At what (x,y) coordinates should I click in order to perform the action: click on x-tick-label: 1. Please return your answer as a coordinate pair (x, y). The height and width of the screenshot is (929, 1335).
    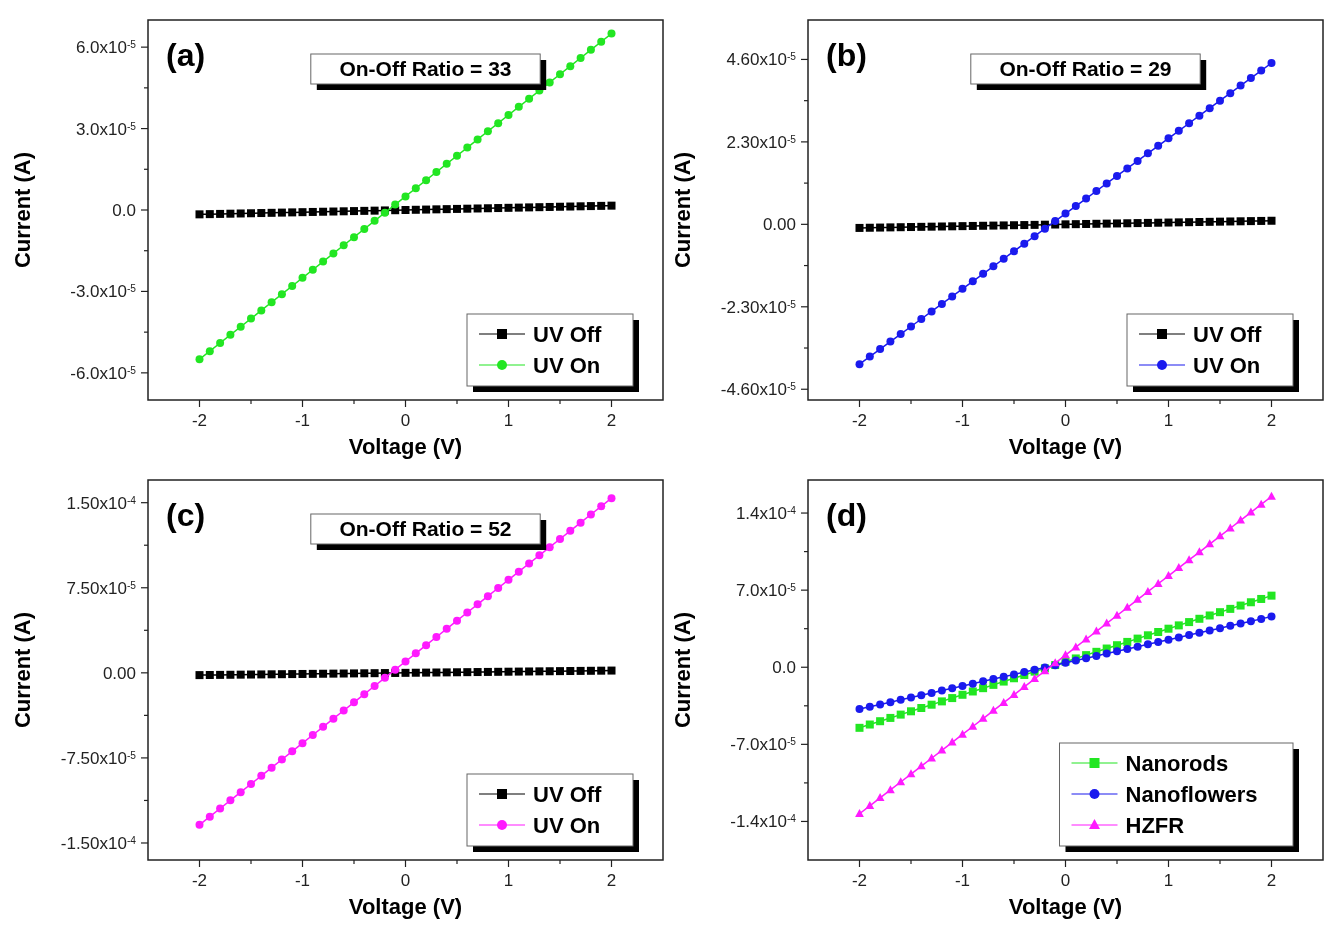
    Looking at the image, I should click on (1168, 880).